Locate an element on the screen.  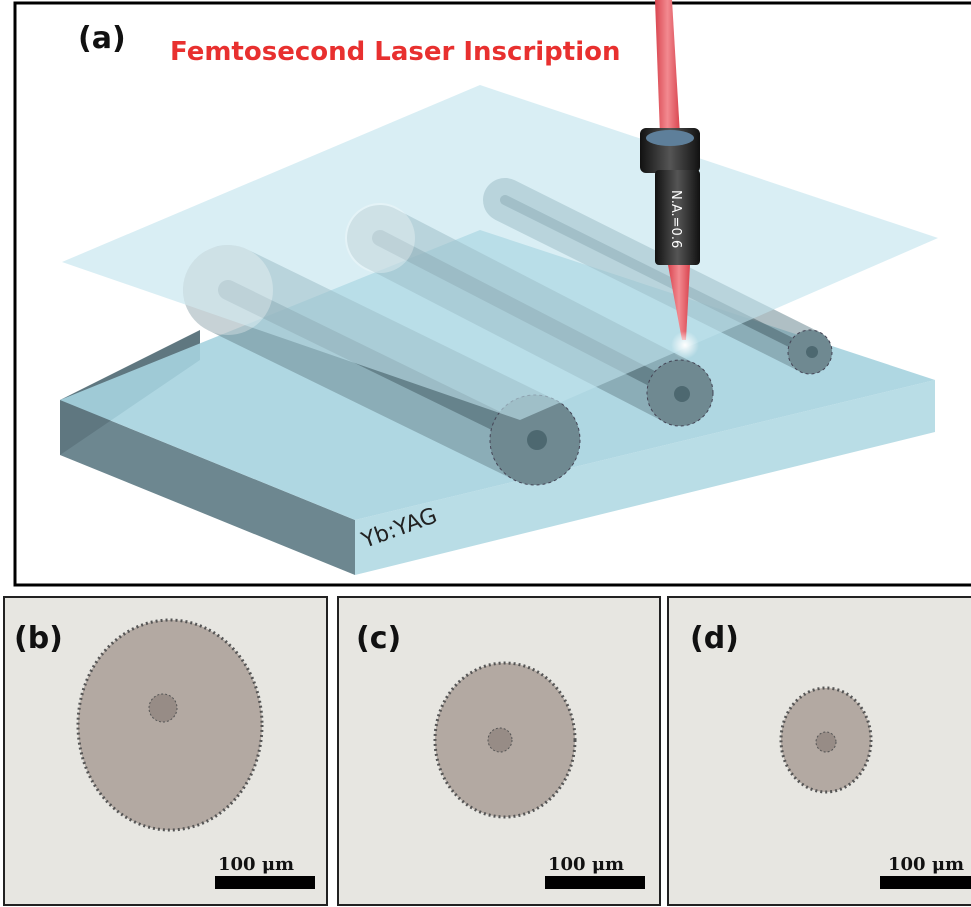
panel-label: (a) is located at coordinates (102, 38).